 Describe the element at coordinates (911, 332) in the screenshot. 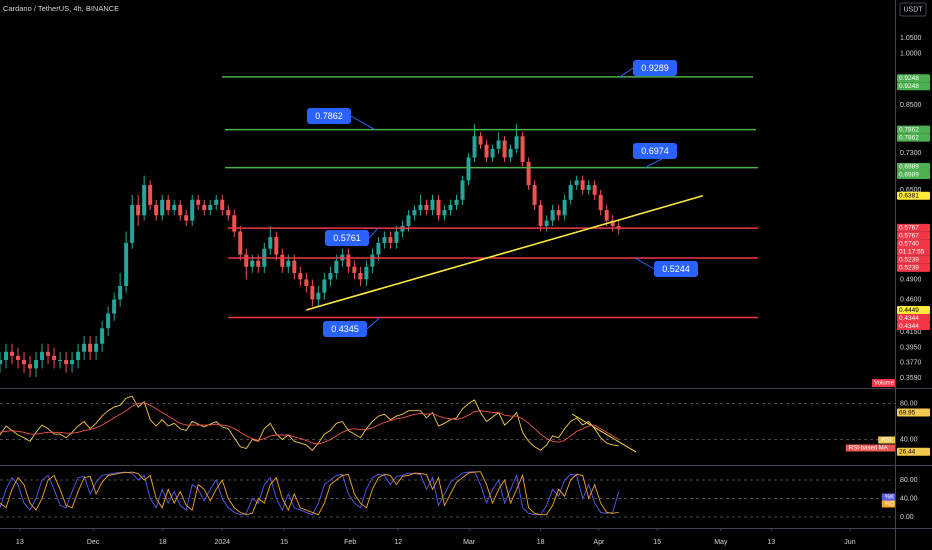

I see `y-tick-label: 0.4150` at that location.